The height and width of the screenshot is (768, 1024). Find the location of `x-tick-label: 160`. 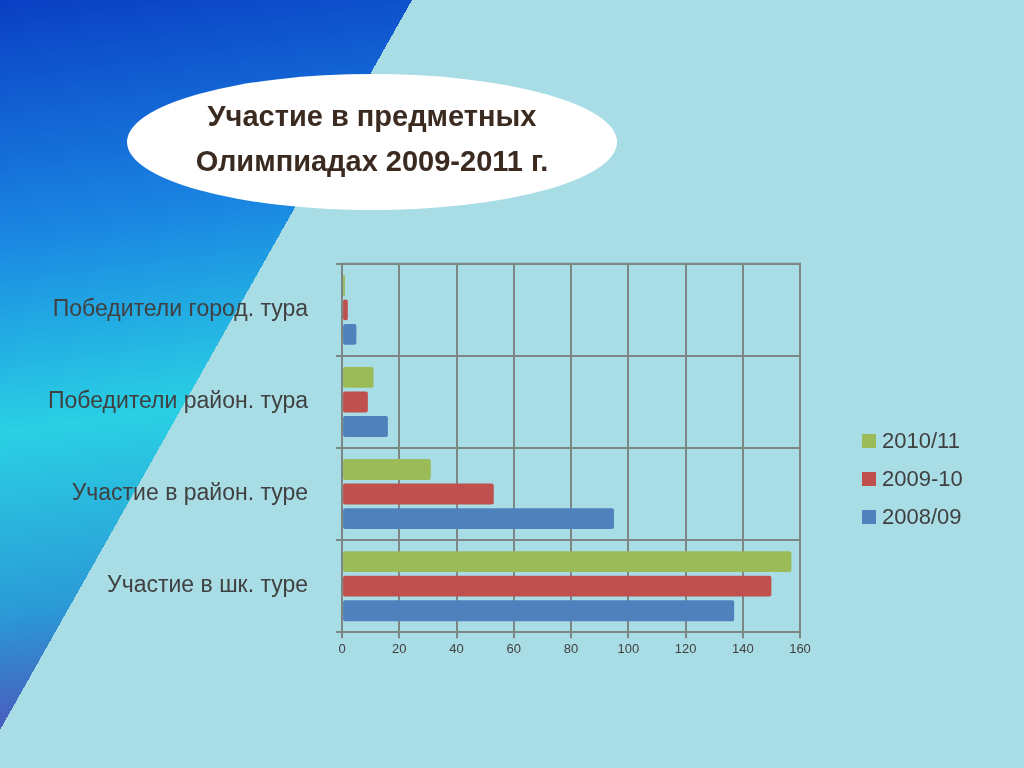

x-tick-label: 160 is located at coordinates (800, 648).